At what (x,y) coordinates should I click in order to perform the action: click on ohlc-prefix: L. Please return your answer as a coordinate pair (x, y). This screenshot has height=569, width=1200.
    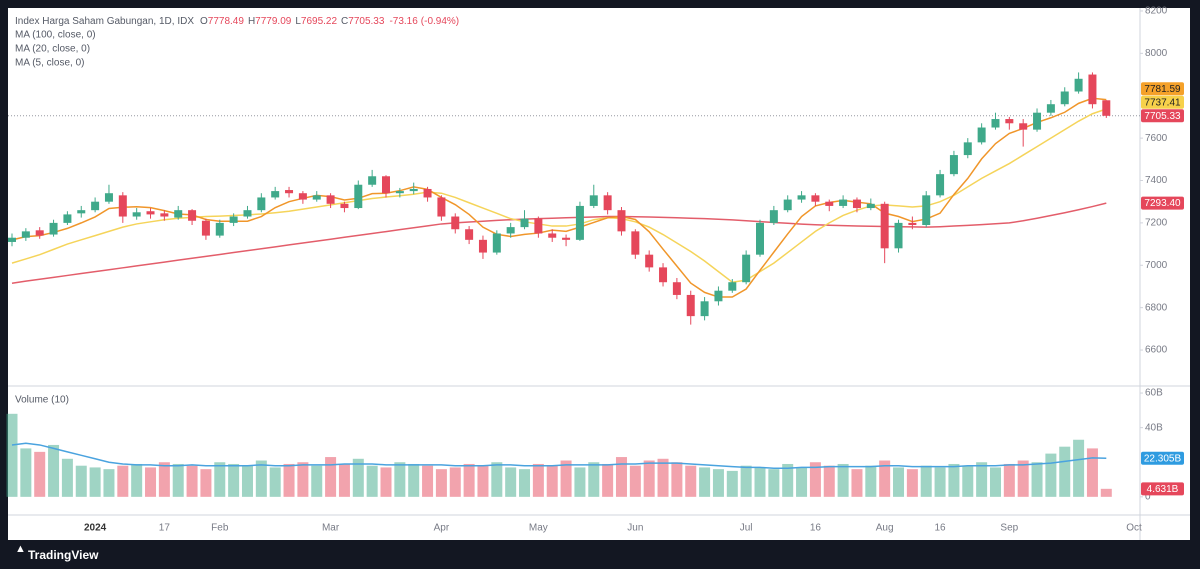
    Looking at the image, I should click on (298, 21).